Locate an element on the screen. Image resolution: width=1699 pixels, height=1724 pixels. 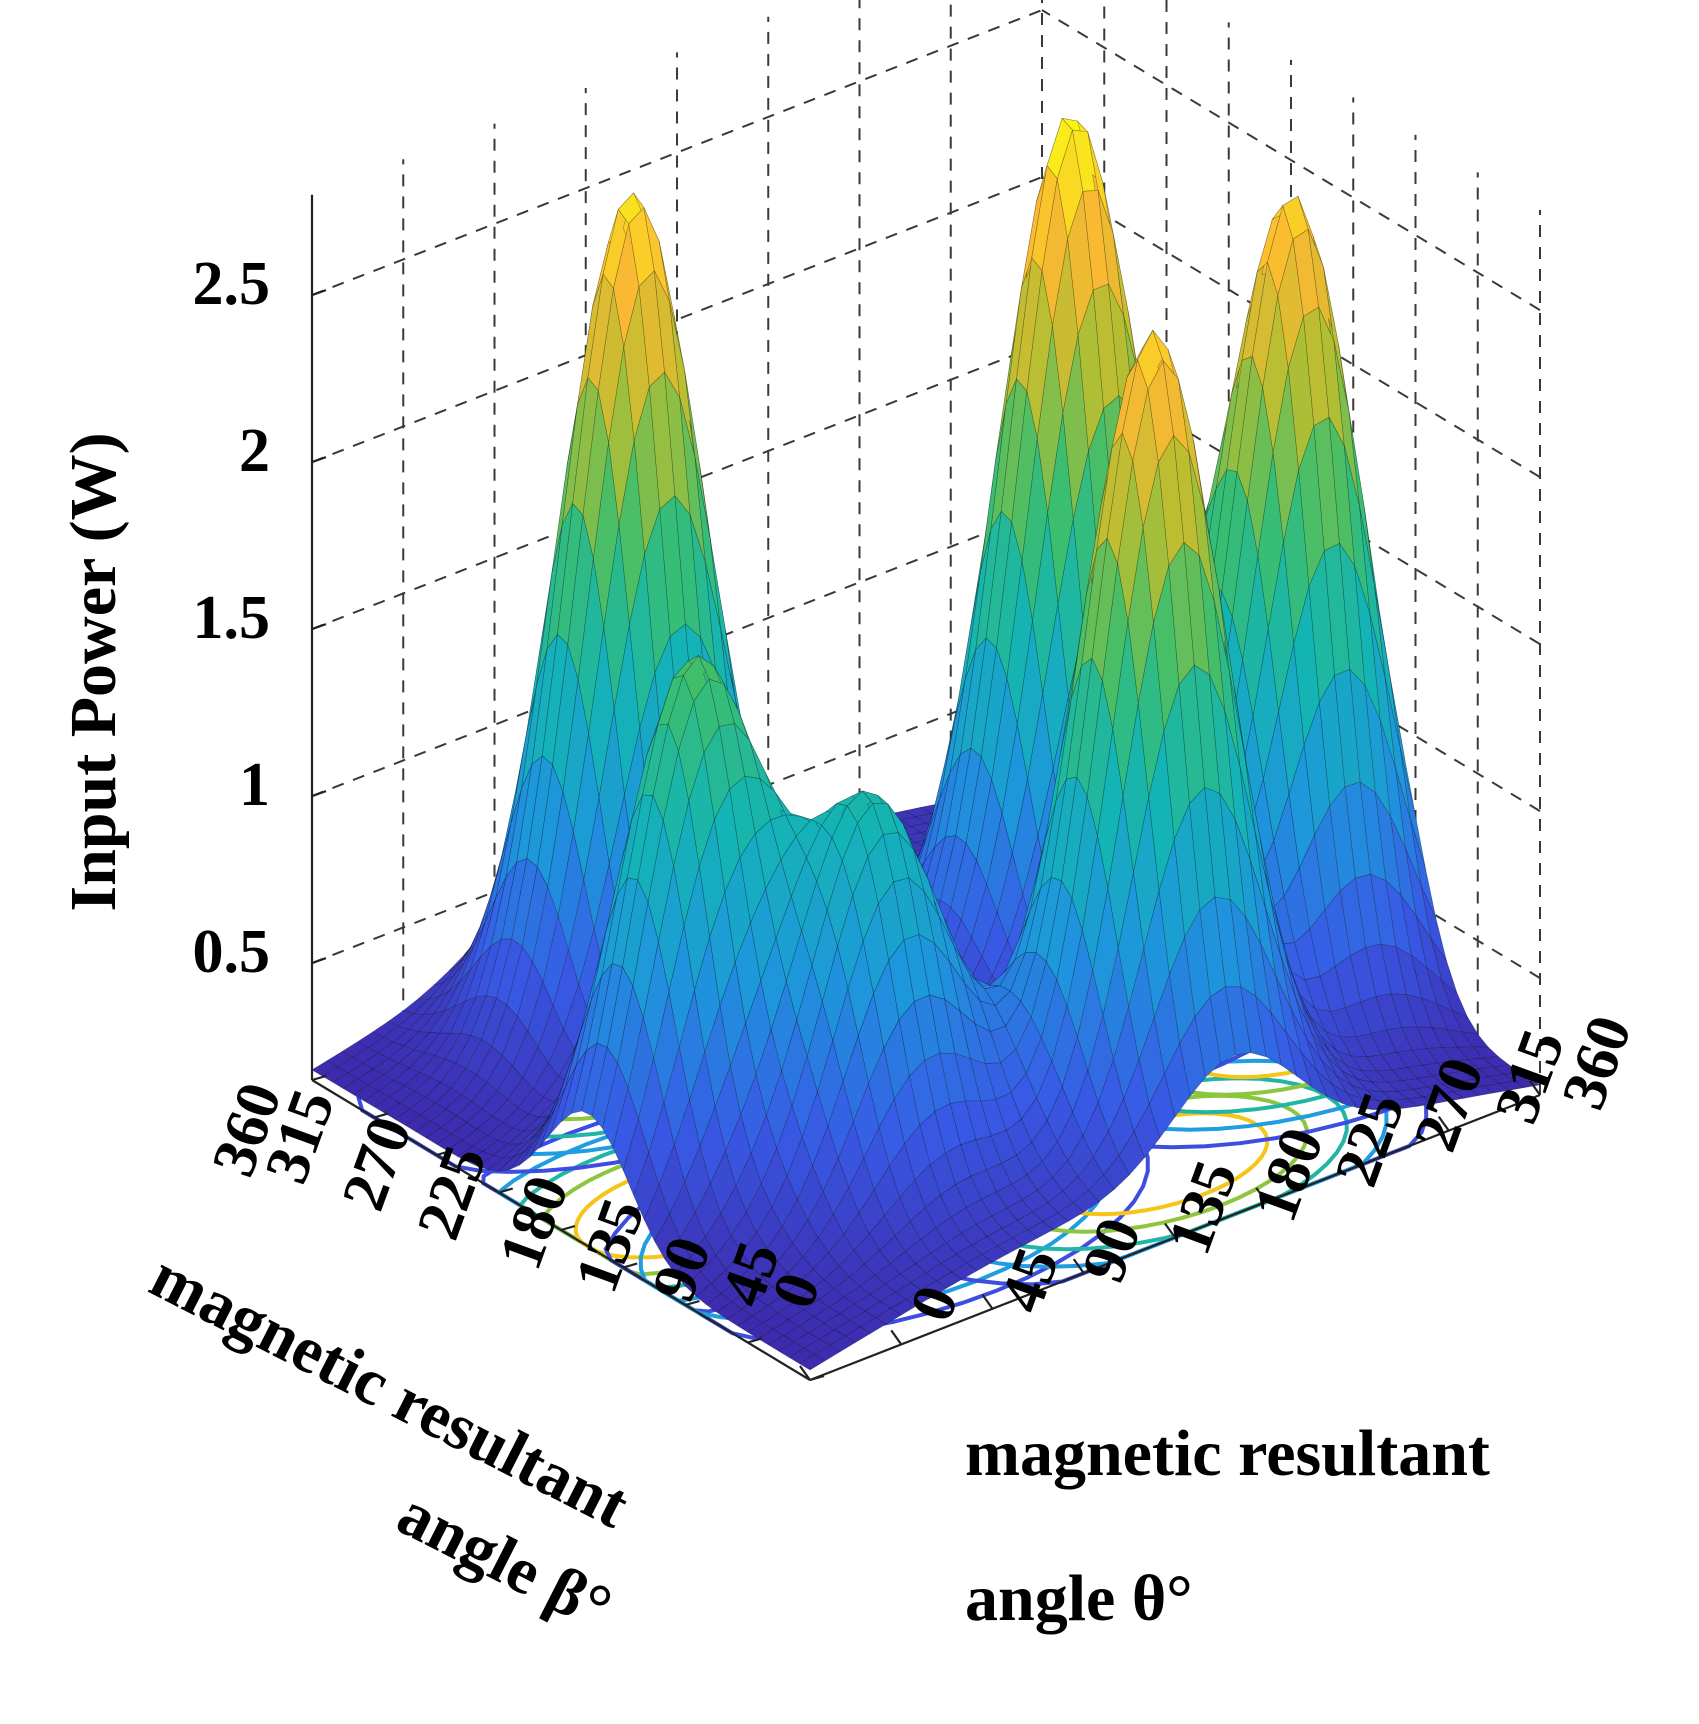
beta-axis-title-line1: magnetic resultant is located at coordinates (389, 1390).